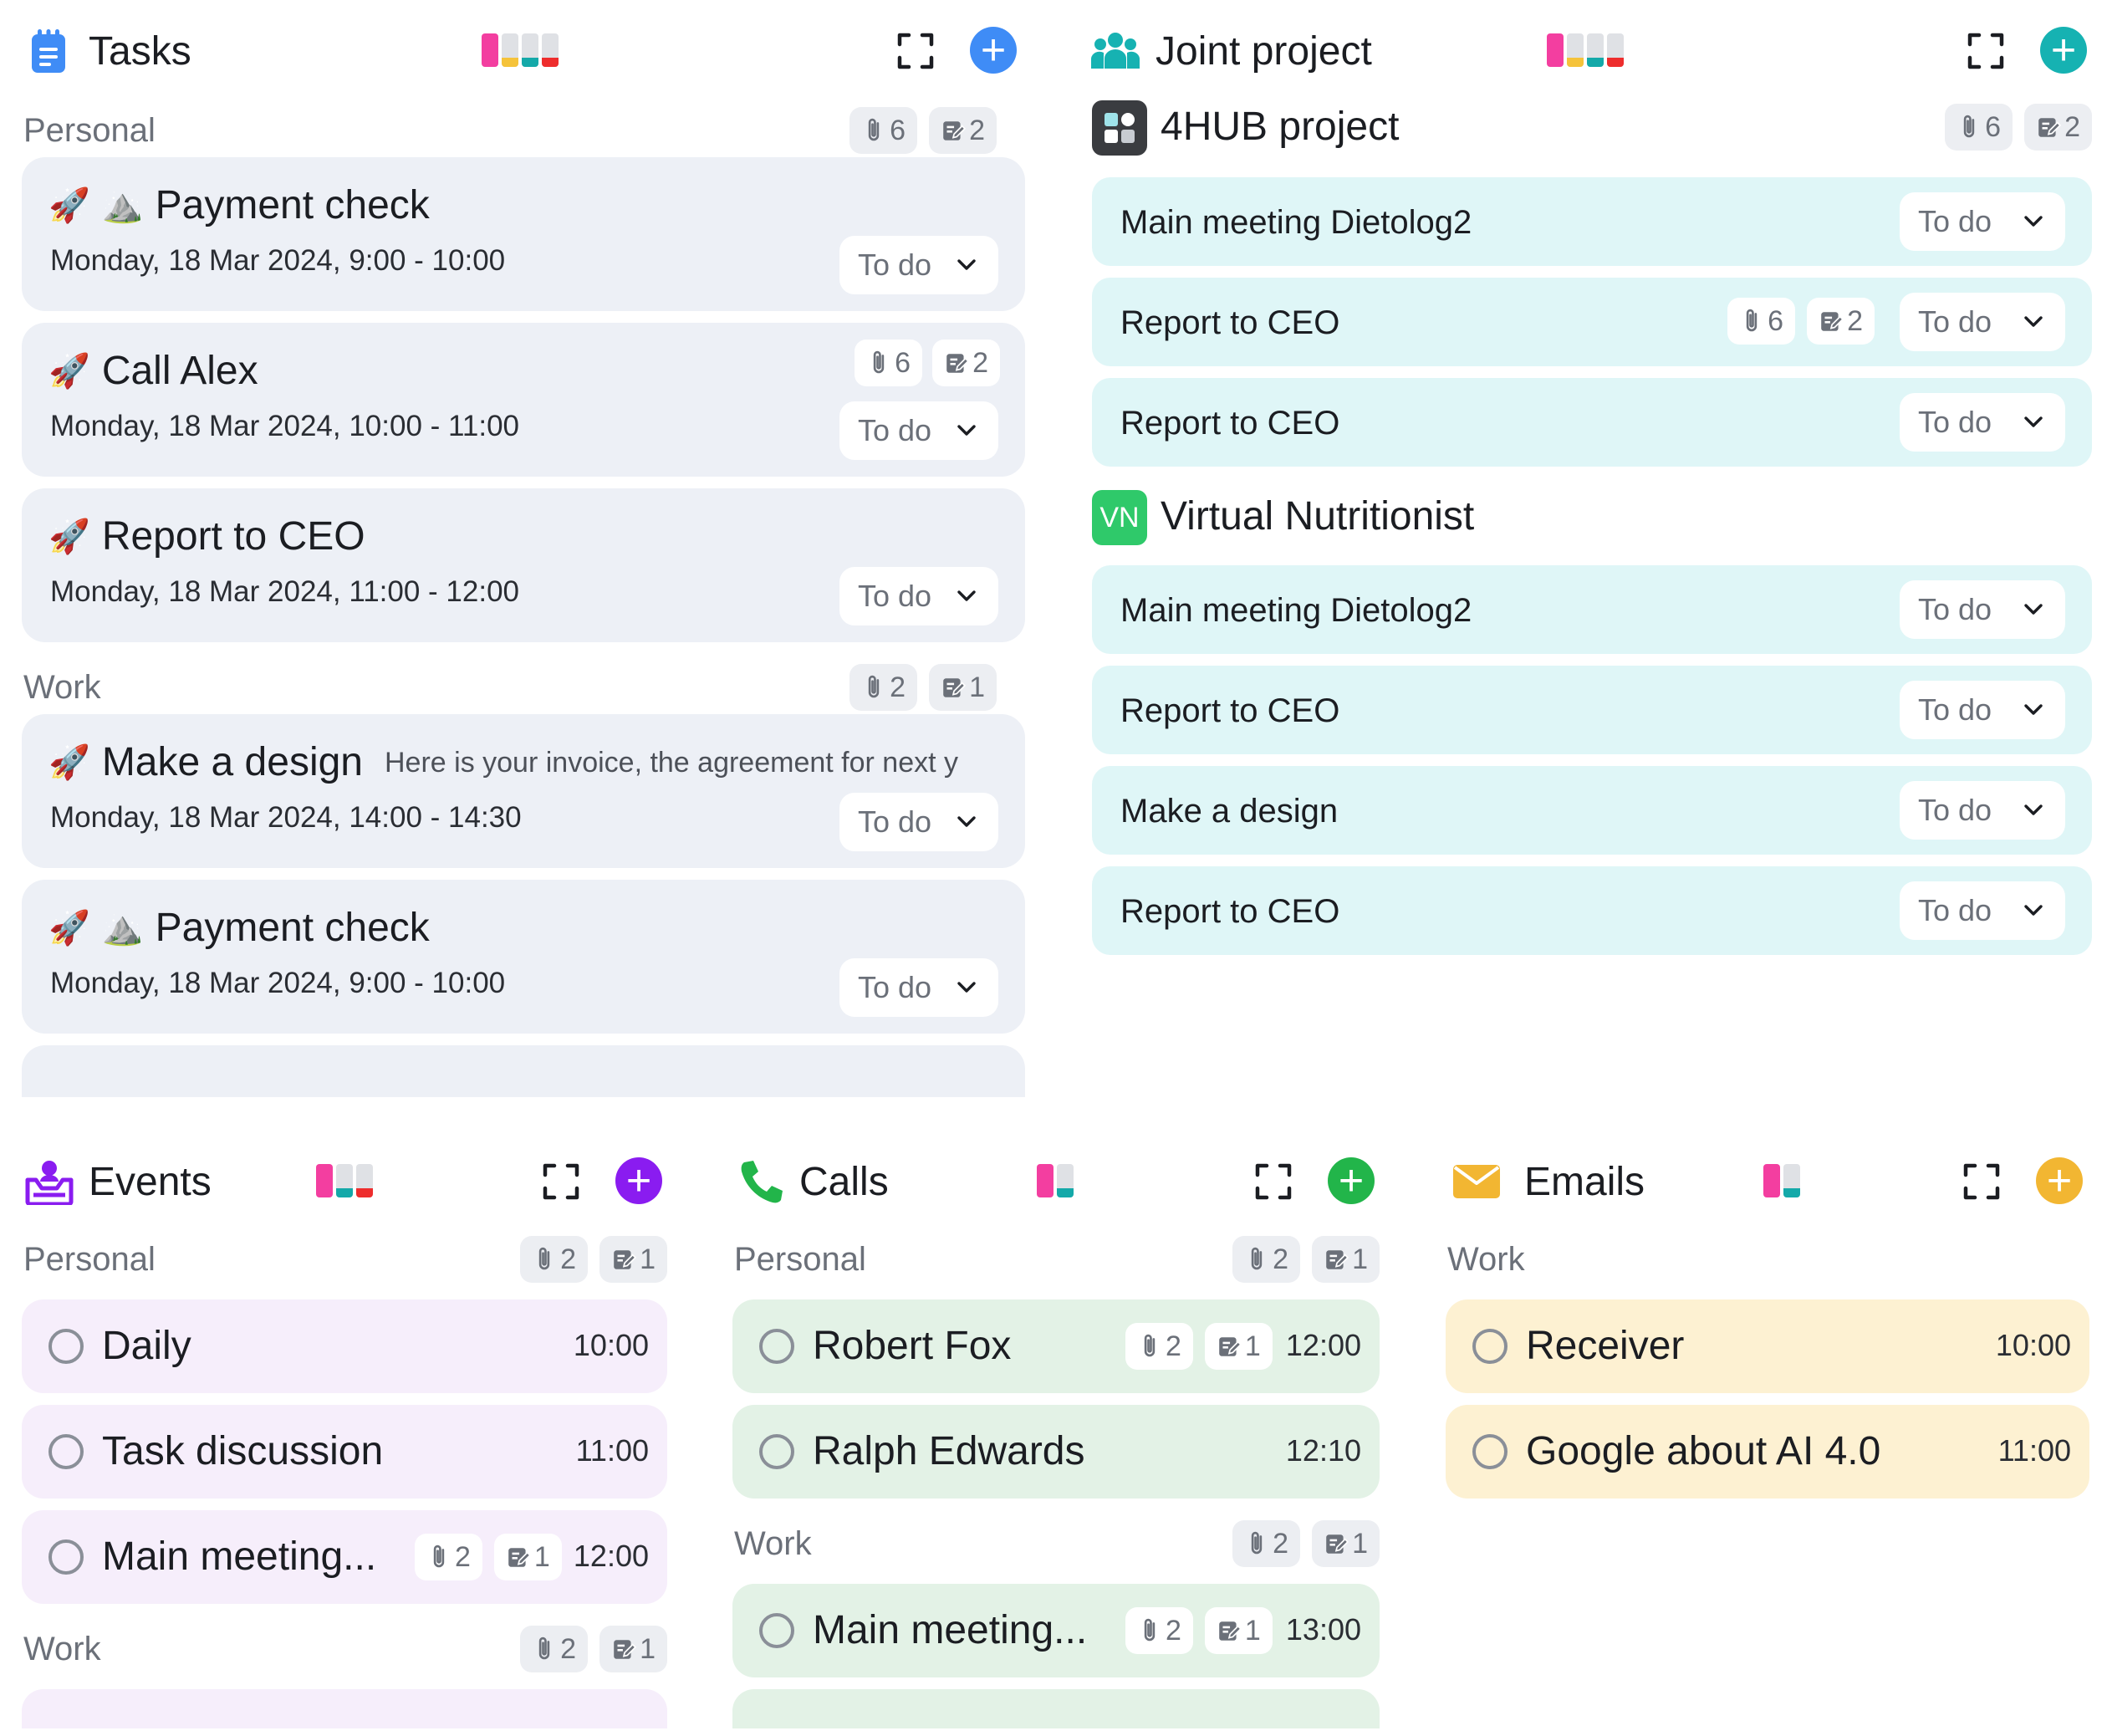 This screenshot has width=2107, height=1736. What do you see at coordinates (1056, 1630) in the screenshot?
I see `call-item: Main meeting... 2 1 13:00` at bounding box center [1056, 1630].